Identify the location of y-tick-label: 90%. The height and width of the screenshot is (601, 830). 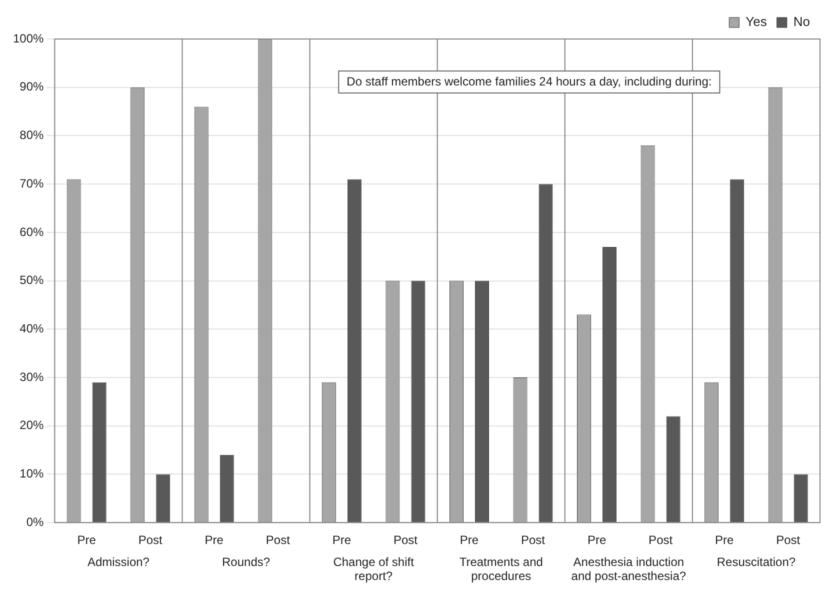
(32, 87).